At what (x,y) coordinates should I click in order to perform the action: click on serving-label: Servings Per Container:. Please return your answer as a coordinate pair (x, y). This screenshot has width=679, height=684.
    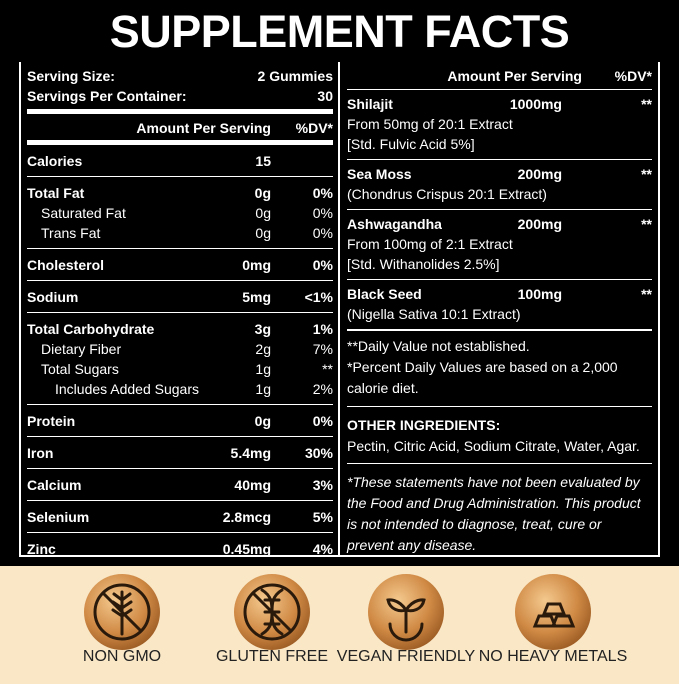
    Looking at the image, I should click on (107, 96).